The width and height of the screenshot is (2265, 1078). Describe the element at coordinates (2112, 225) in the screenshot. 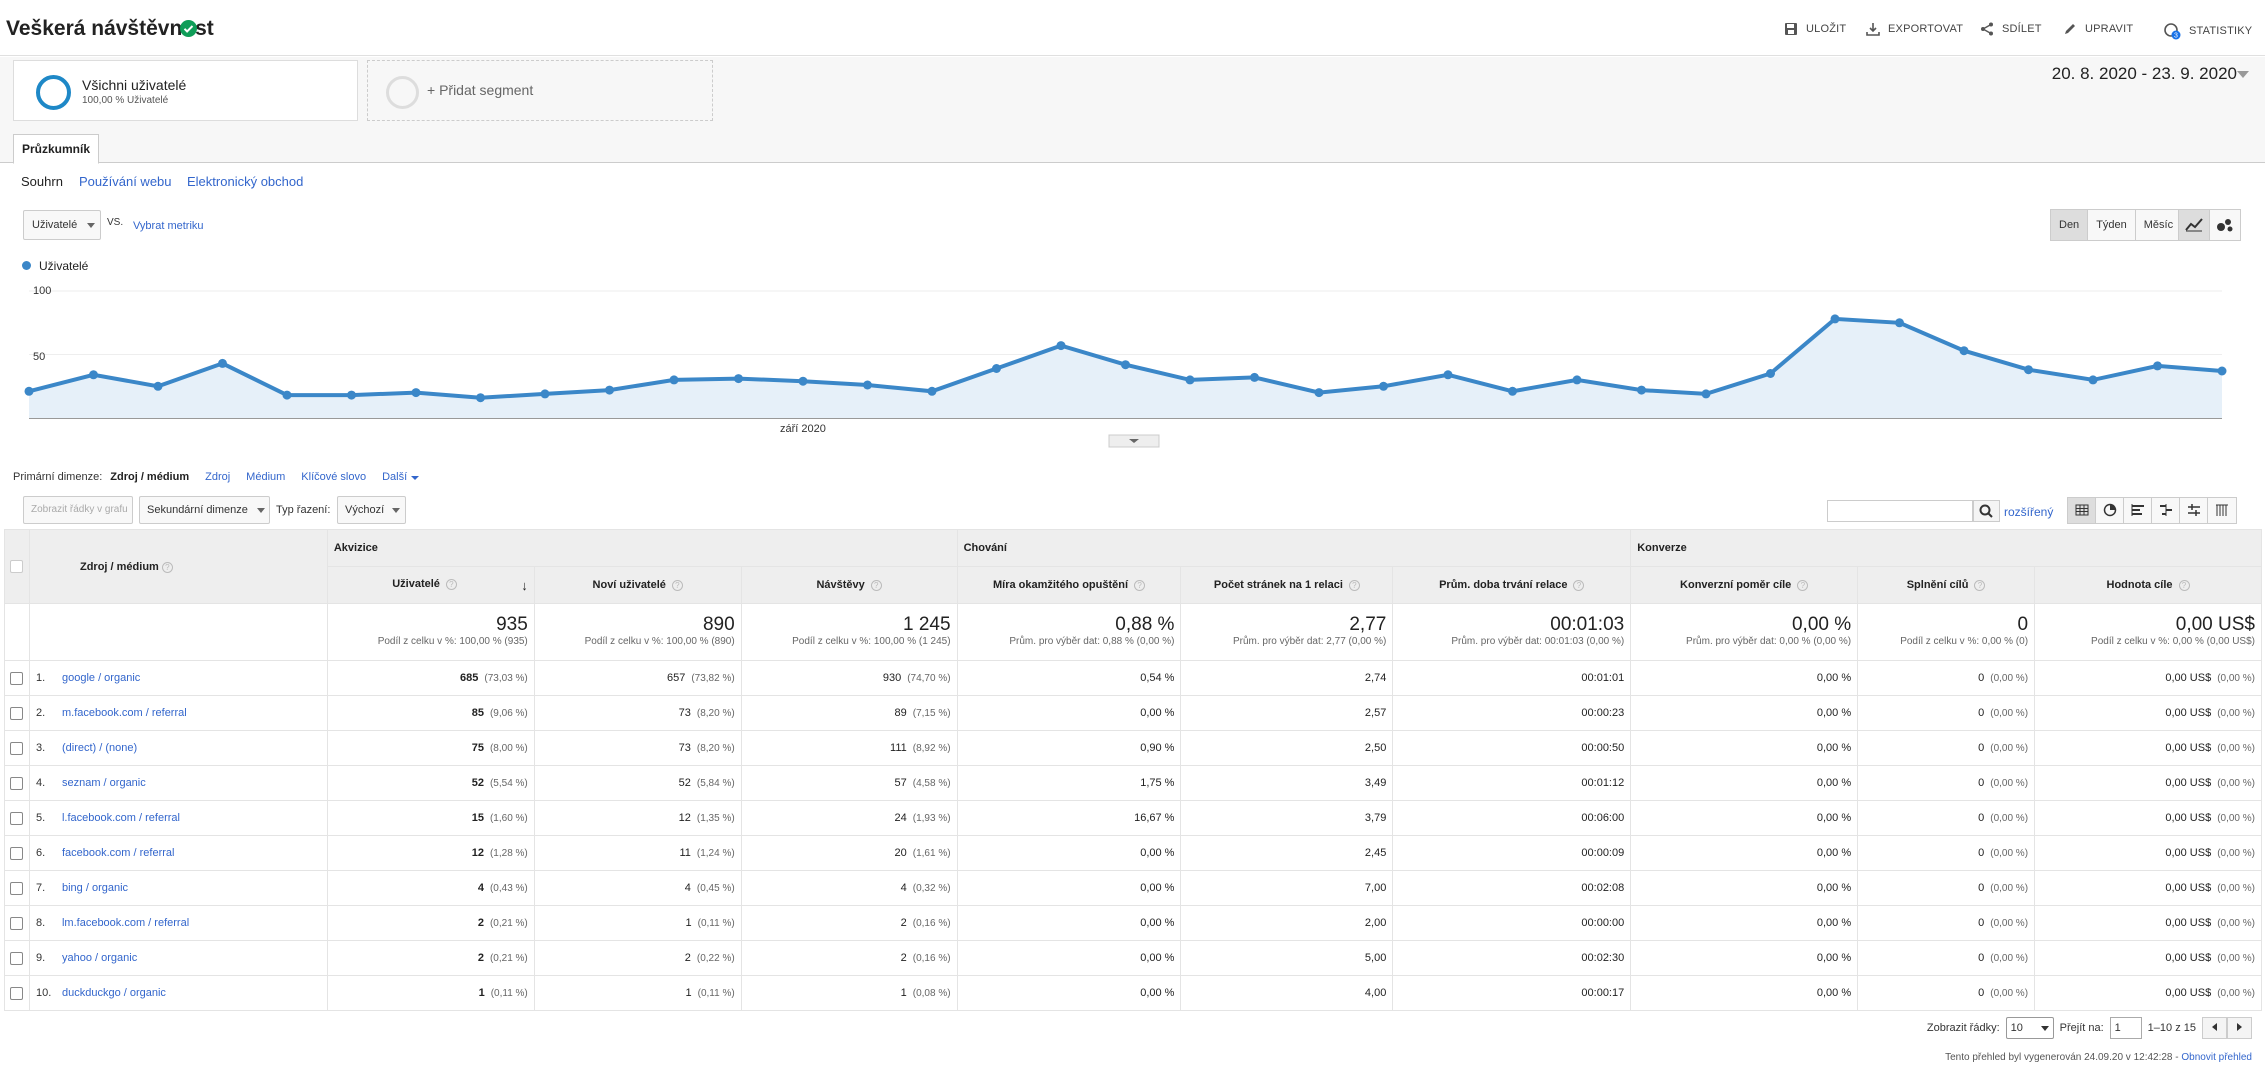

I see `granularity-week: Týden` at that location.